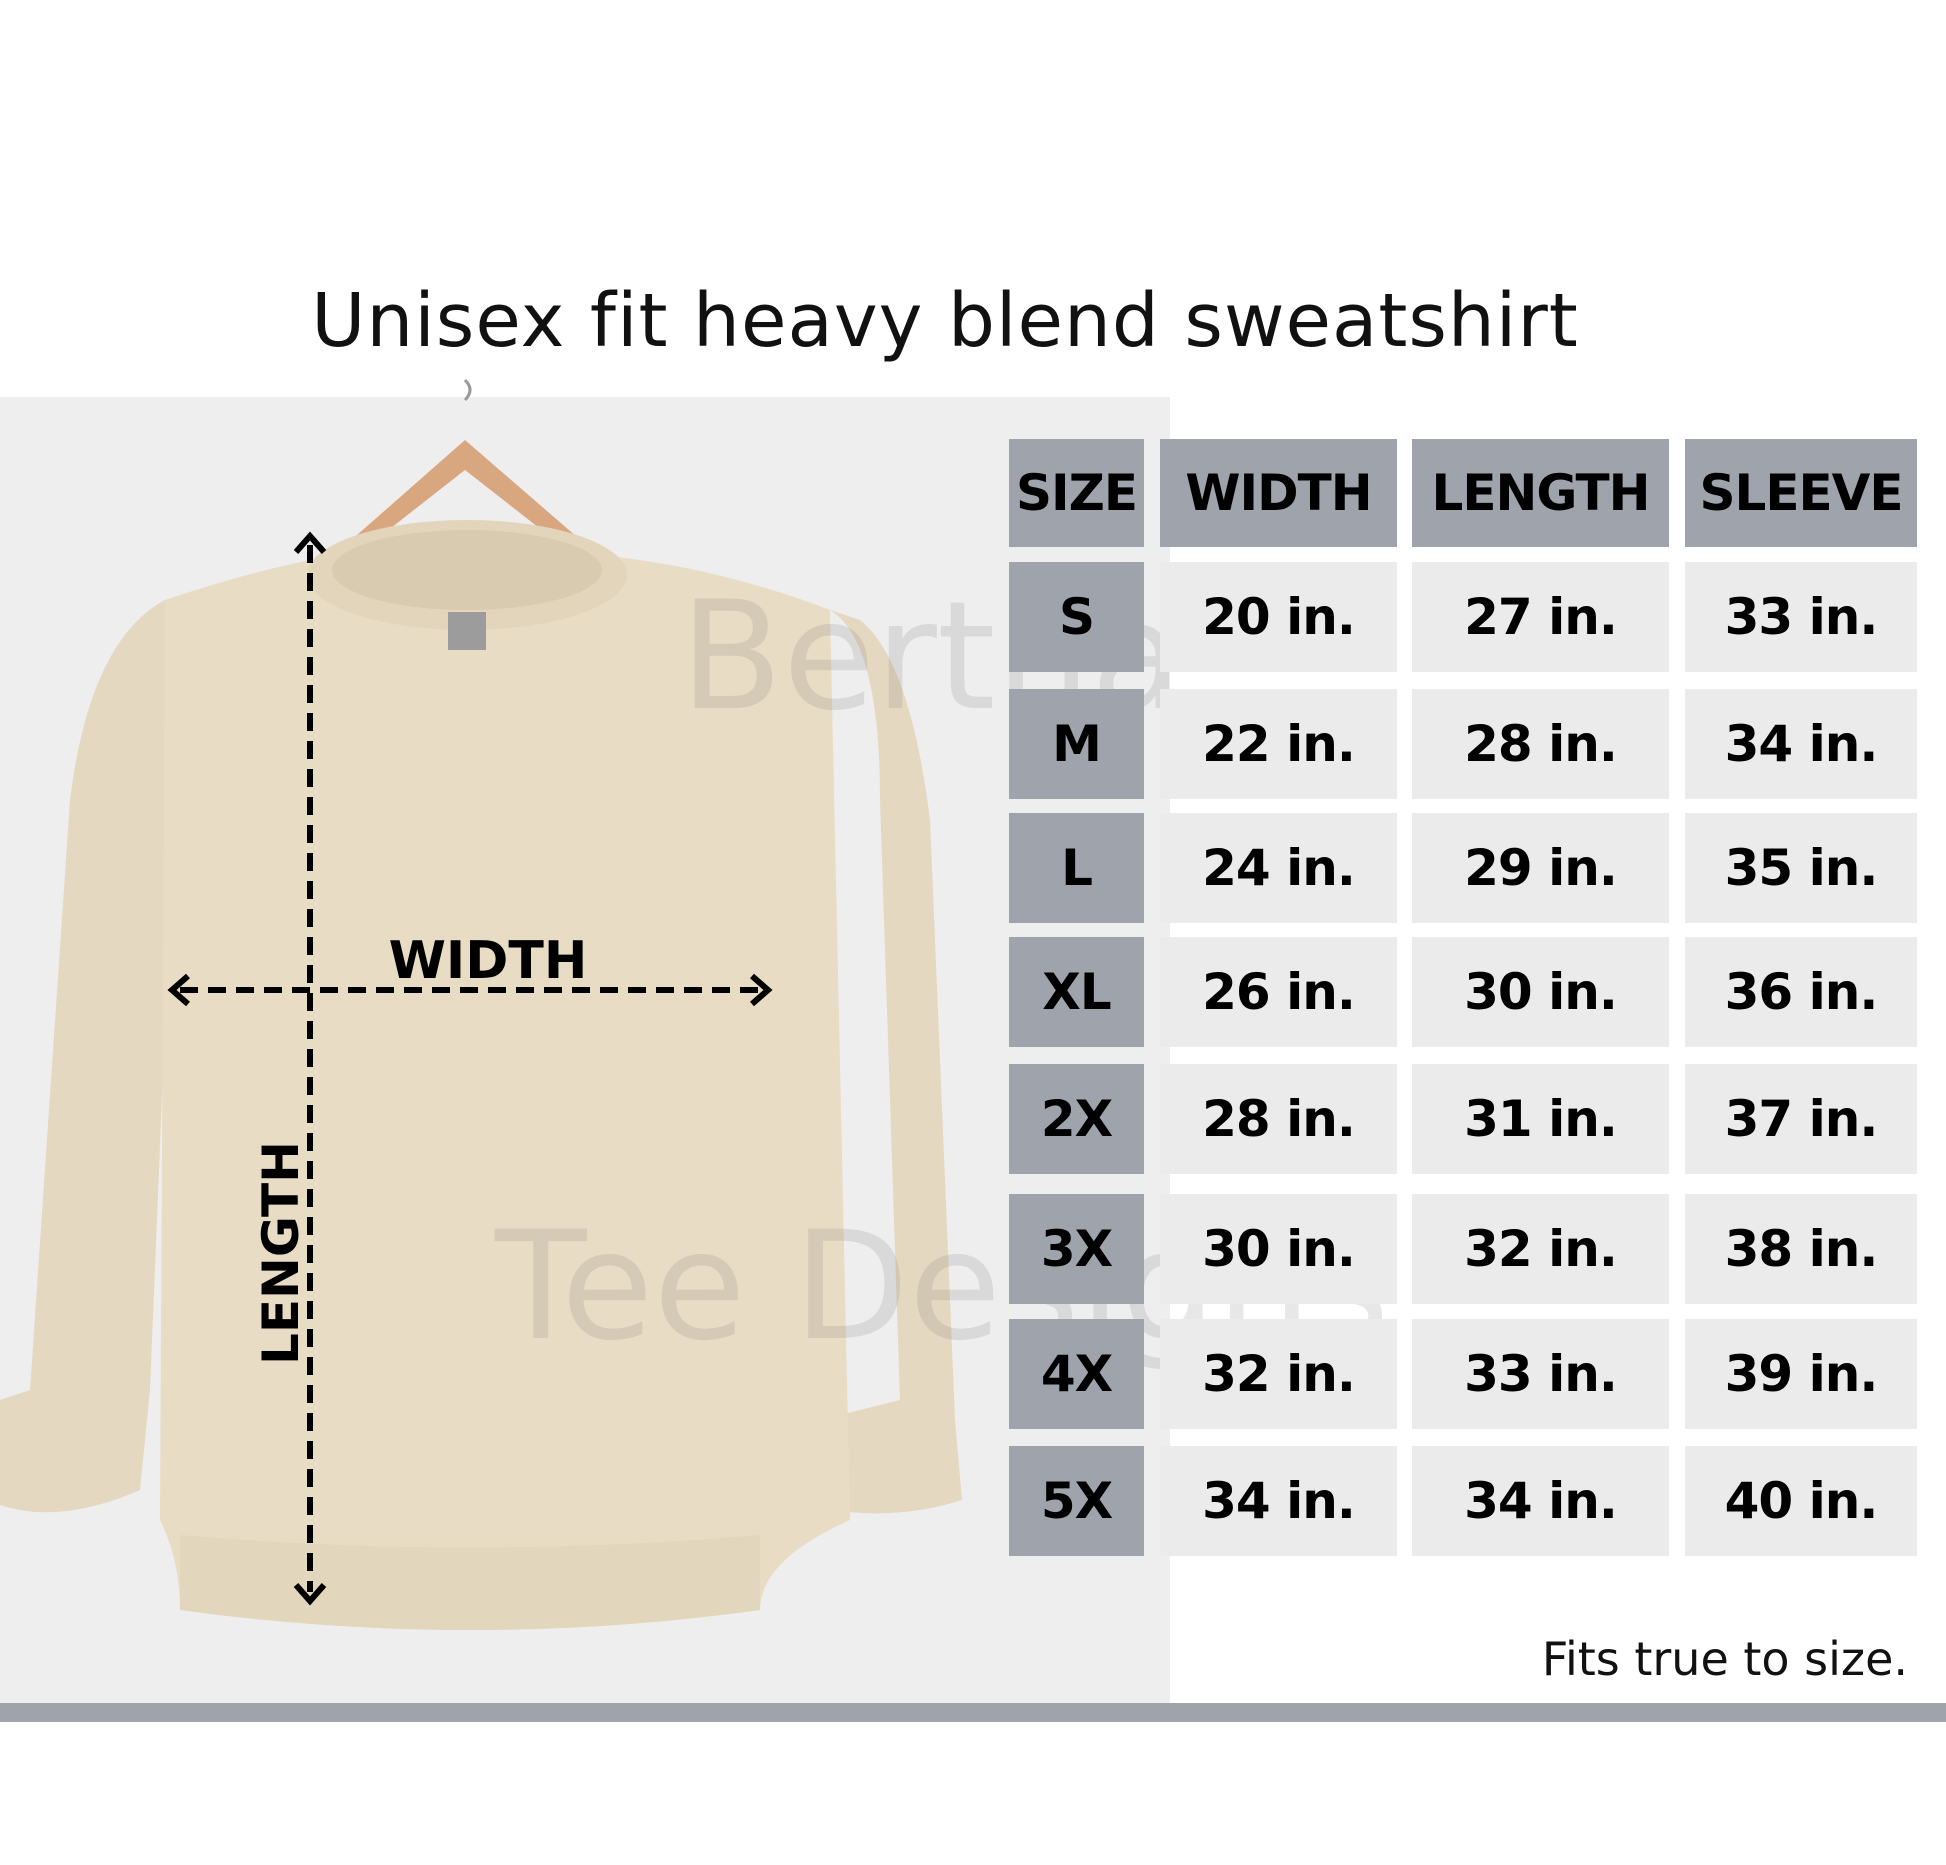 This screenshot has width=1946, height=1865. Describe the element at coordinates (1801, 493) in the screenshot. I see `header-sleeve: SLEEVE` at that location.